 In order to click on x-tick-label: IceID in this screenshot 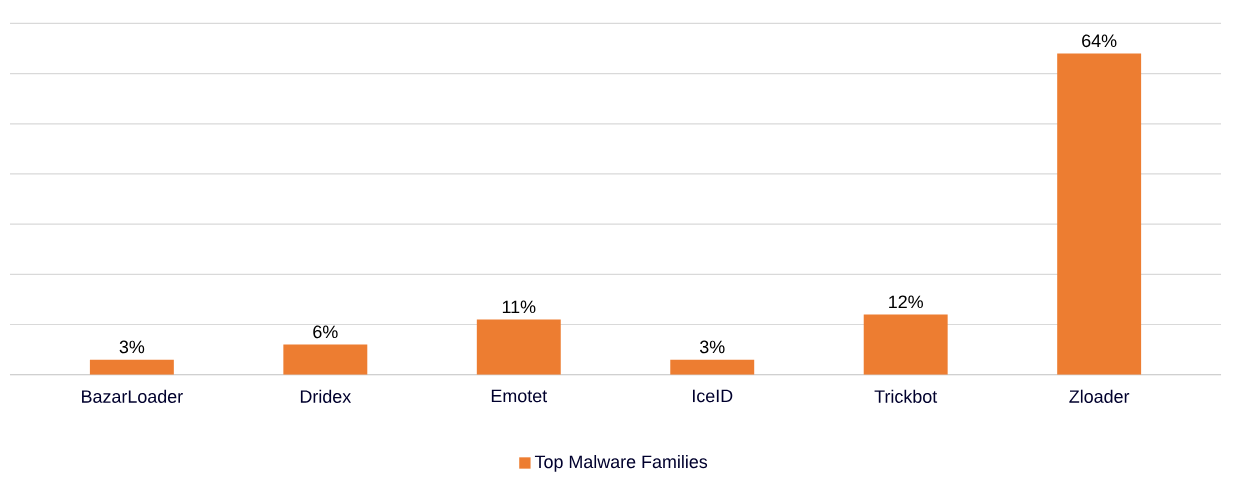, I will do `click(712, 396)`.